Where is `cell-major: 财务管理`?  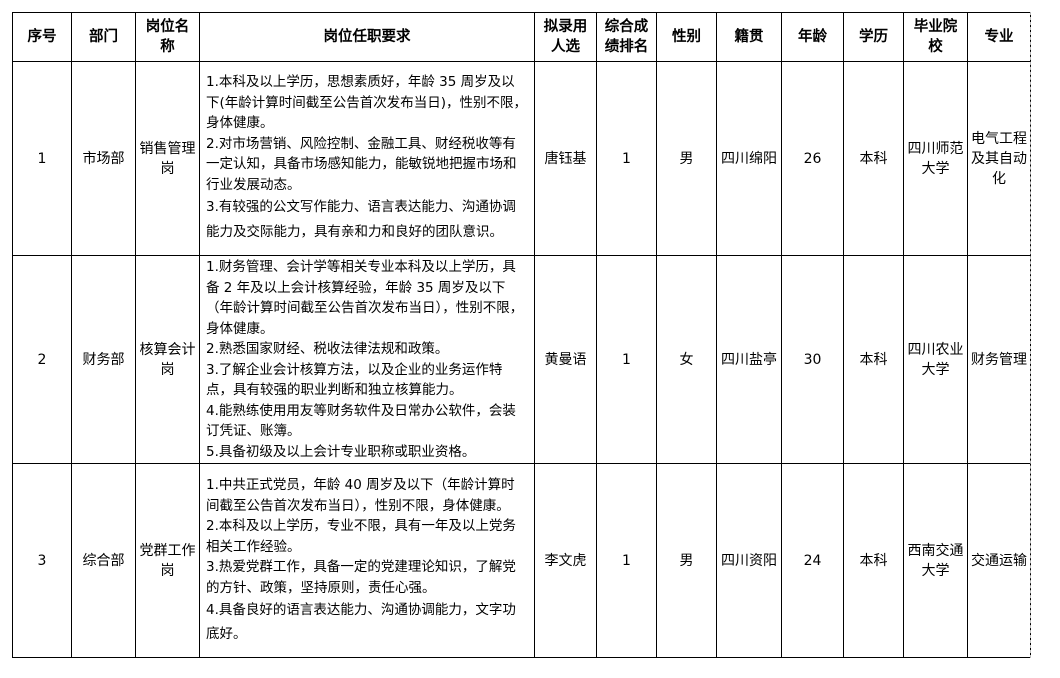 cell-major: 财务管理 is located at coordinates (999, 359).